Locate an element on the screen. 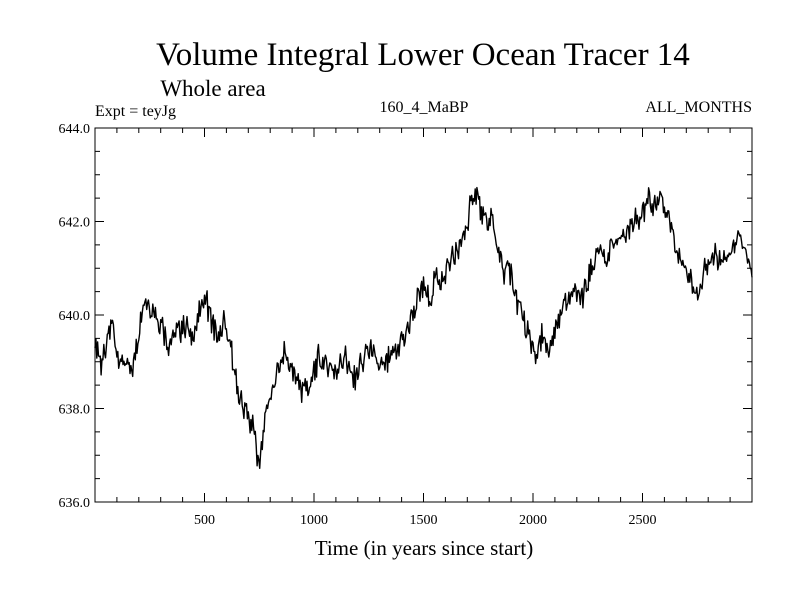 The image size is (800, 600). y-tick-label: 640.0 is located at coordinates (75, 316).